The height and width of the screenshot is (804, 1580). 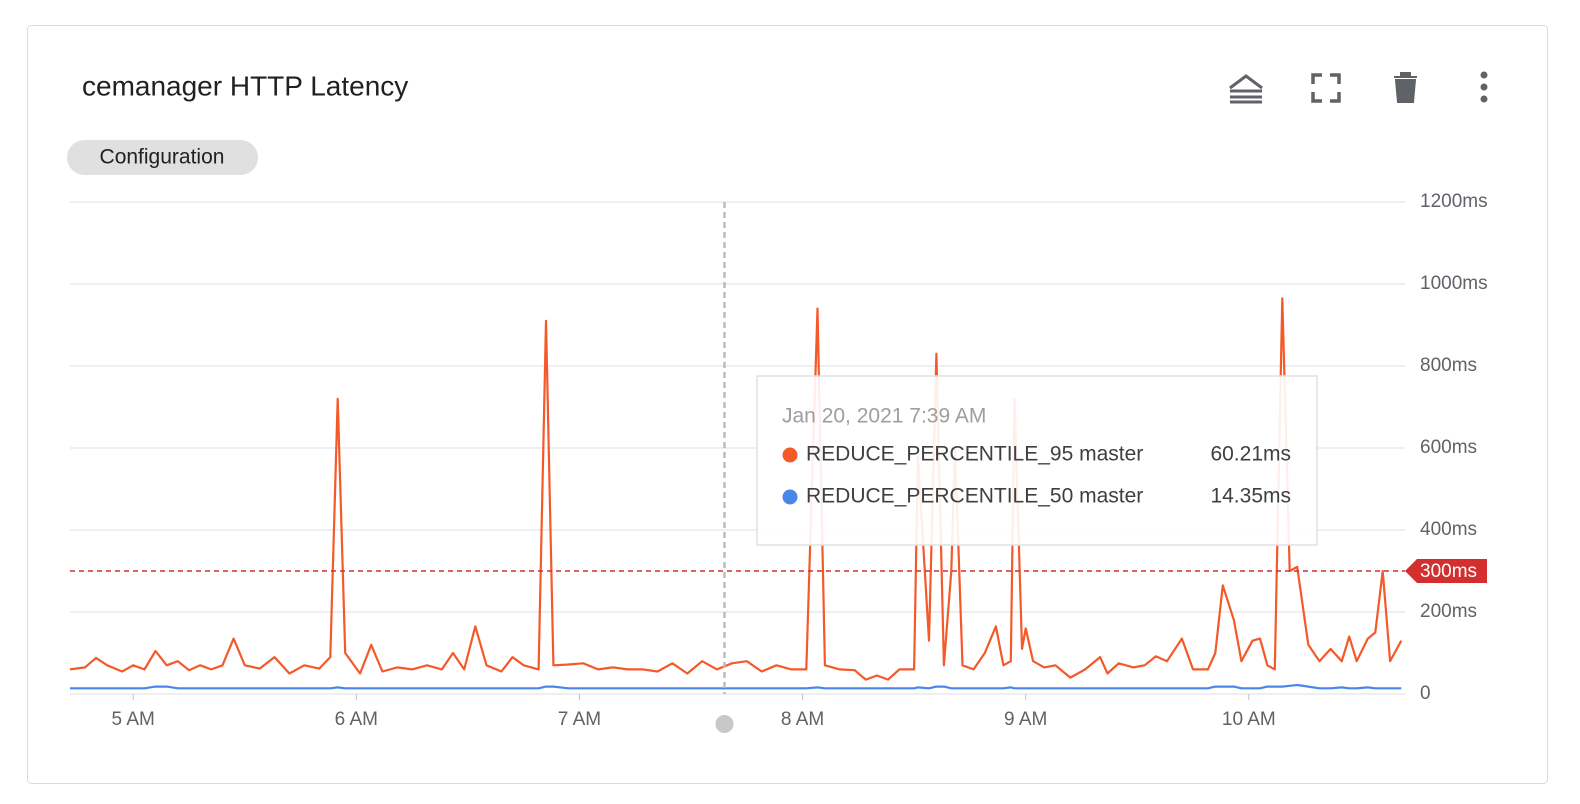 I want to click on tooltip-box, so click(x=1037, y=460).